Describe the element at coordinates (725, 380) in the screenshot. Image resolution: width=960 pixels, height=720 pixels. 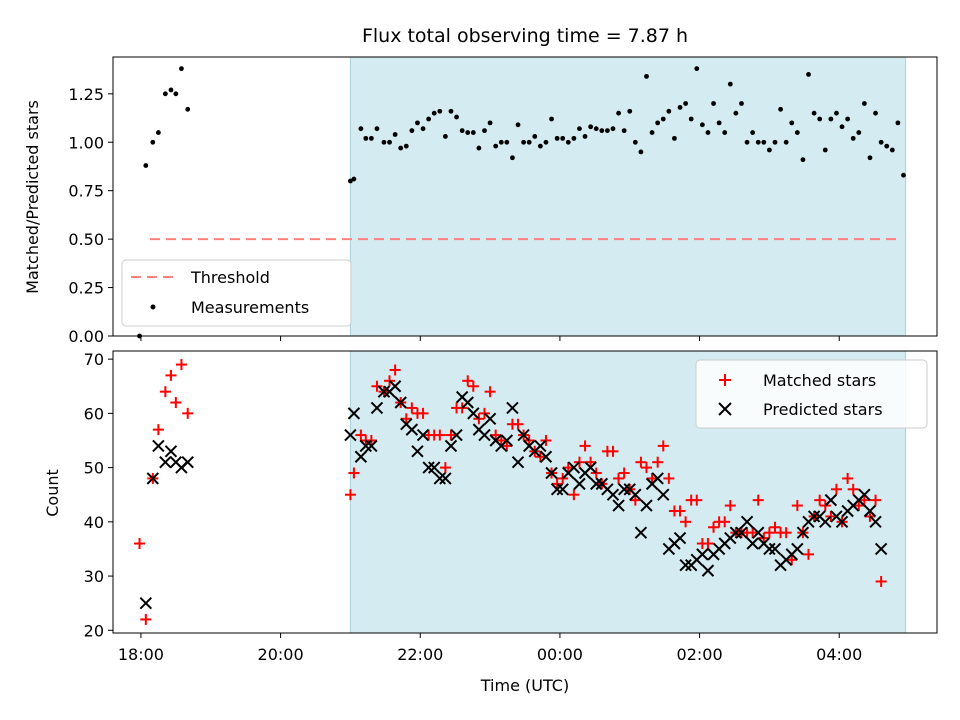
I see `legend-matched-swatch` at that location.